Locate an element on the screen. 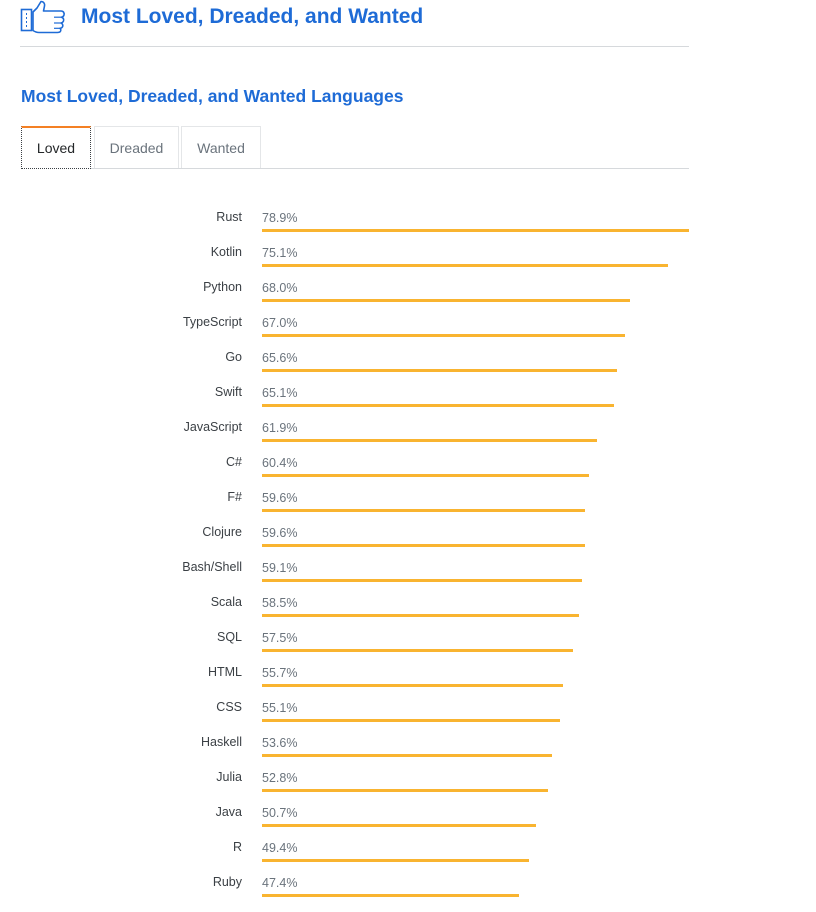 Image resolution: width=816 pixels, height=912 pixels. bar-row: Rust 78.9% is located at coordinates (408, 214).